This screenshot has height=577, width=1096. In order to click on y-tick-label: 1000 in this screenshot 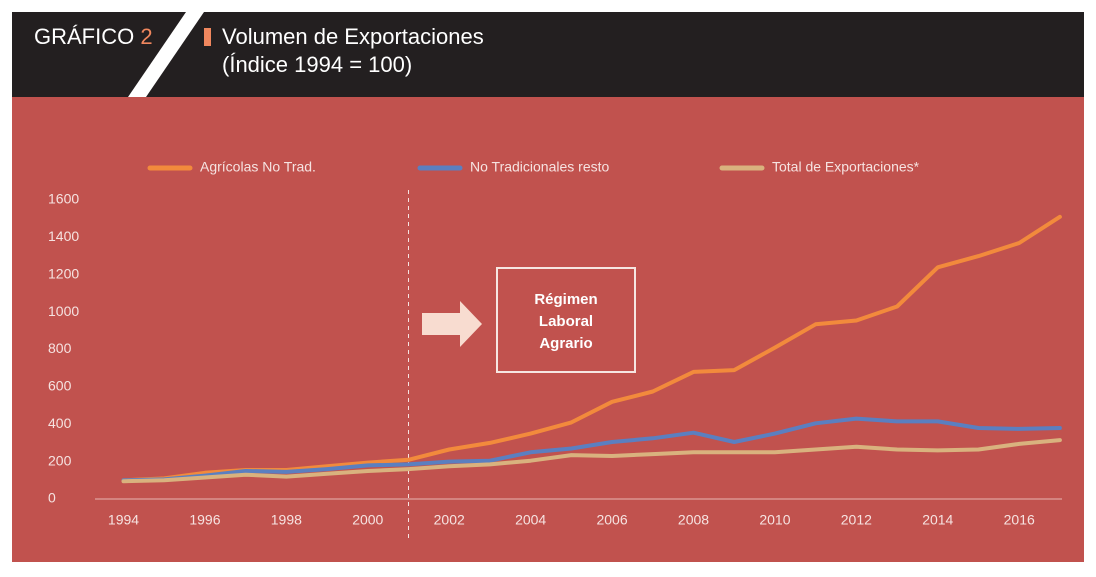, I will do `click(63, 311)`.